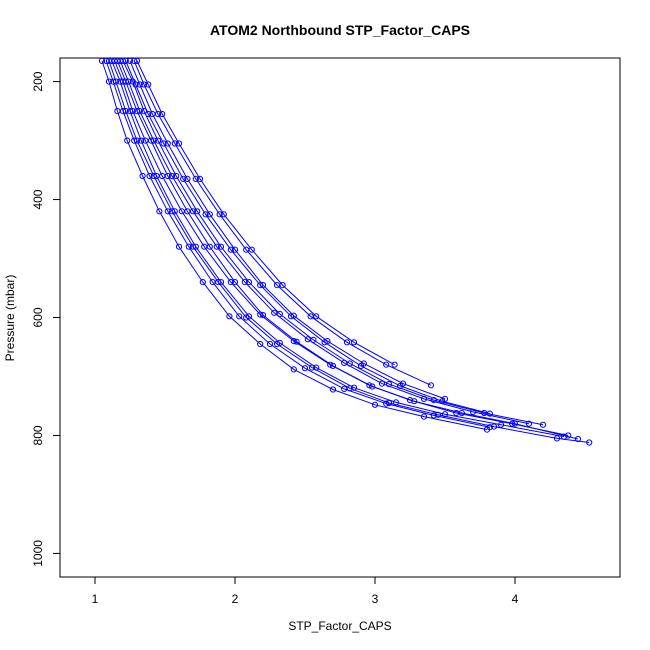 This screenshot has height=650, width=650. What do you see at coordinates (10, 318) in the screenshot?
I see `y-axis-label: Pressure (mbar)` at bounding box center [10, 318].